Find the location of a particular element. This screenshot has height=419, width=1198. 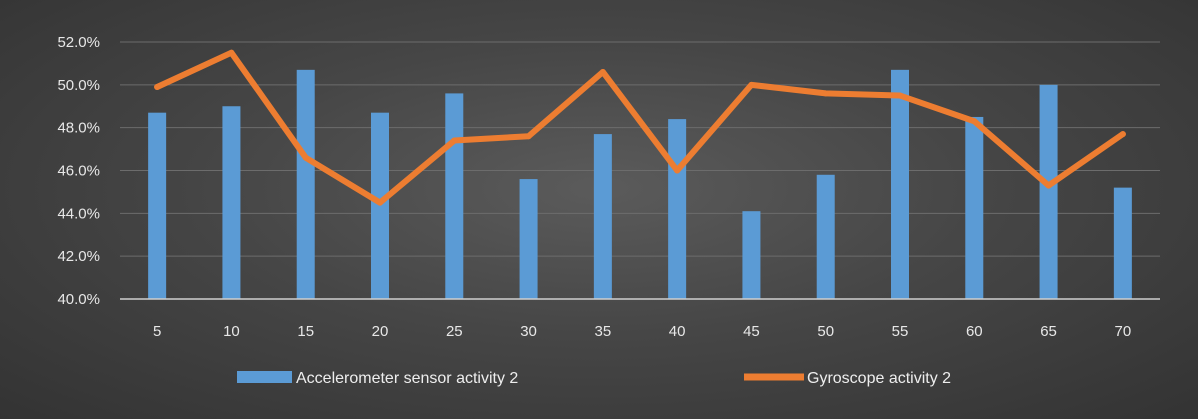

x-tick-label: 5 is located at coordinates (157, 331).